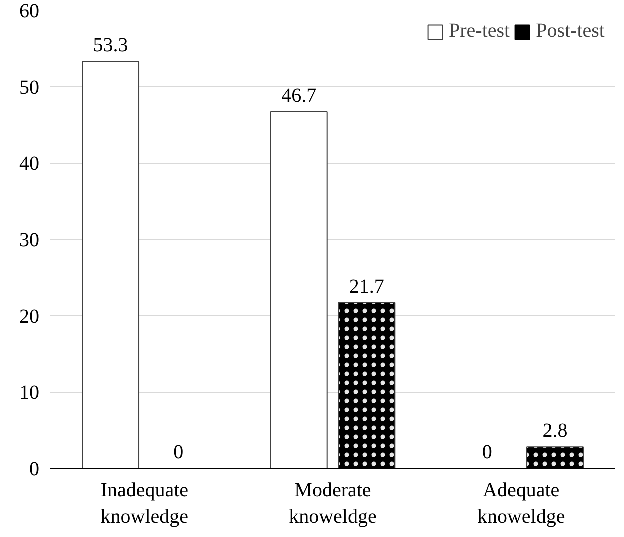  Describe the element at coordinates (30, 11) in the screenshot. I see `y-tick-label: 60` at that location.